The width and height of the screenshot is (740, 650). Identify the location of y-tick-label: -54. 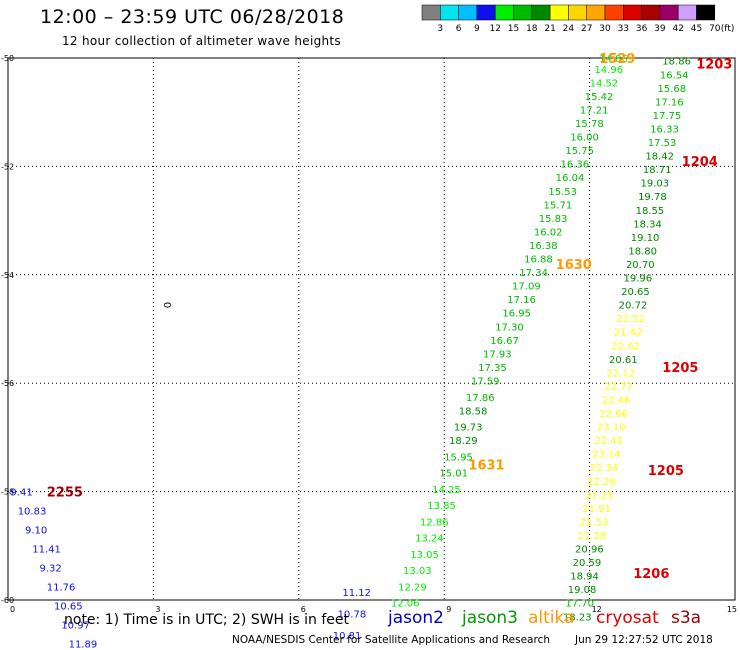
(7, 275).